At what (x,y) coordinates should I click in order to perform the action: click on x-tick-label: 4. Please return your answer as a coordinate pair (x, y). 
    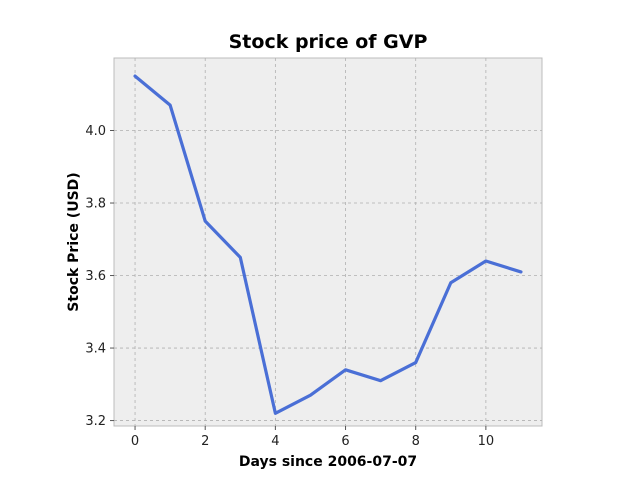
    Looking at the image, I should click on (275, 441).